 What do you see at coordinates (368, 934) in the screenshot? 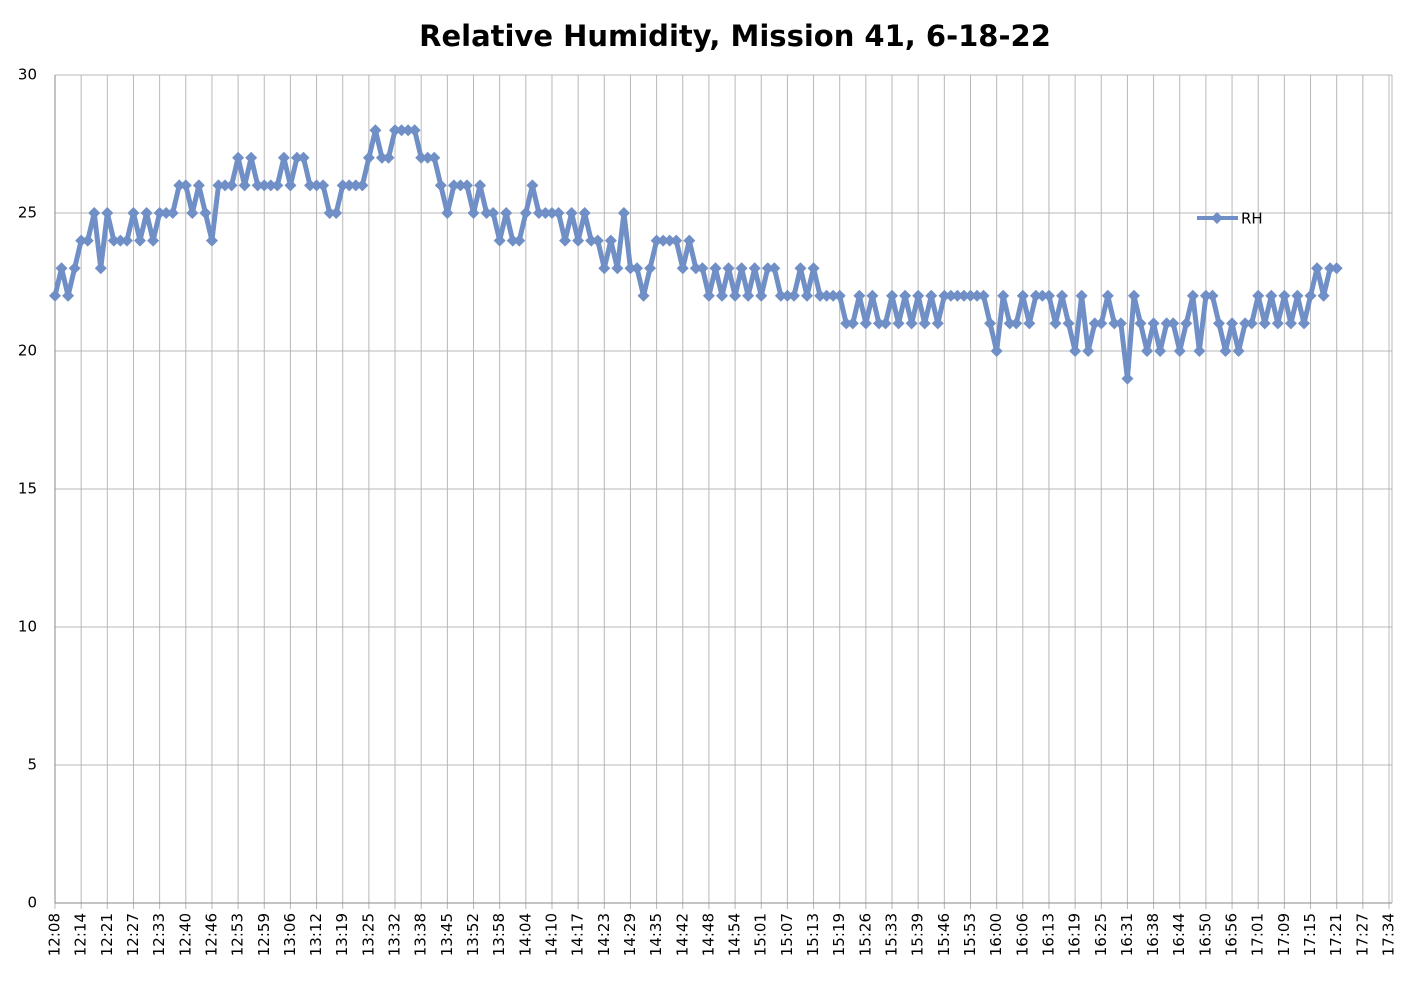
I see `x-tick-label: 13:25` at bounding box center [368, 934].